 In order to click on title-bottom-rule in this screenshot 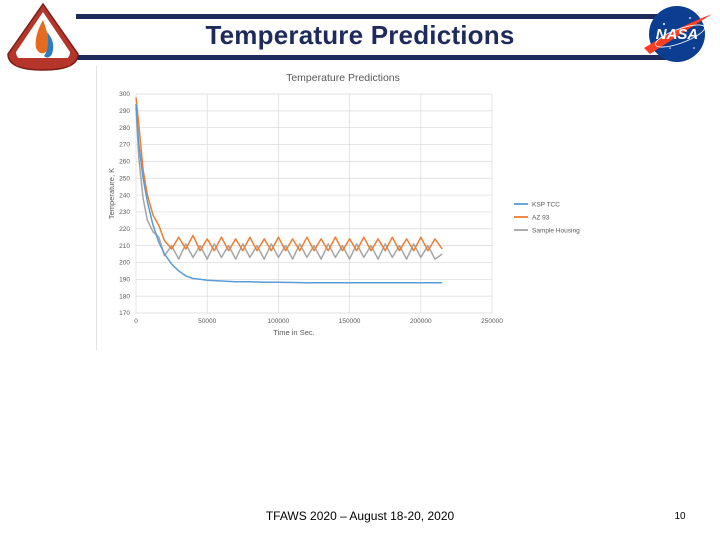, I will do `click(371, 57)`.